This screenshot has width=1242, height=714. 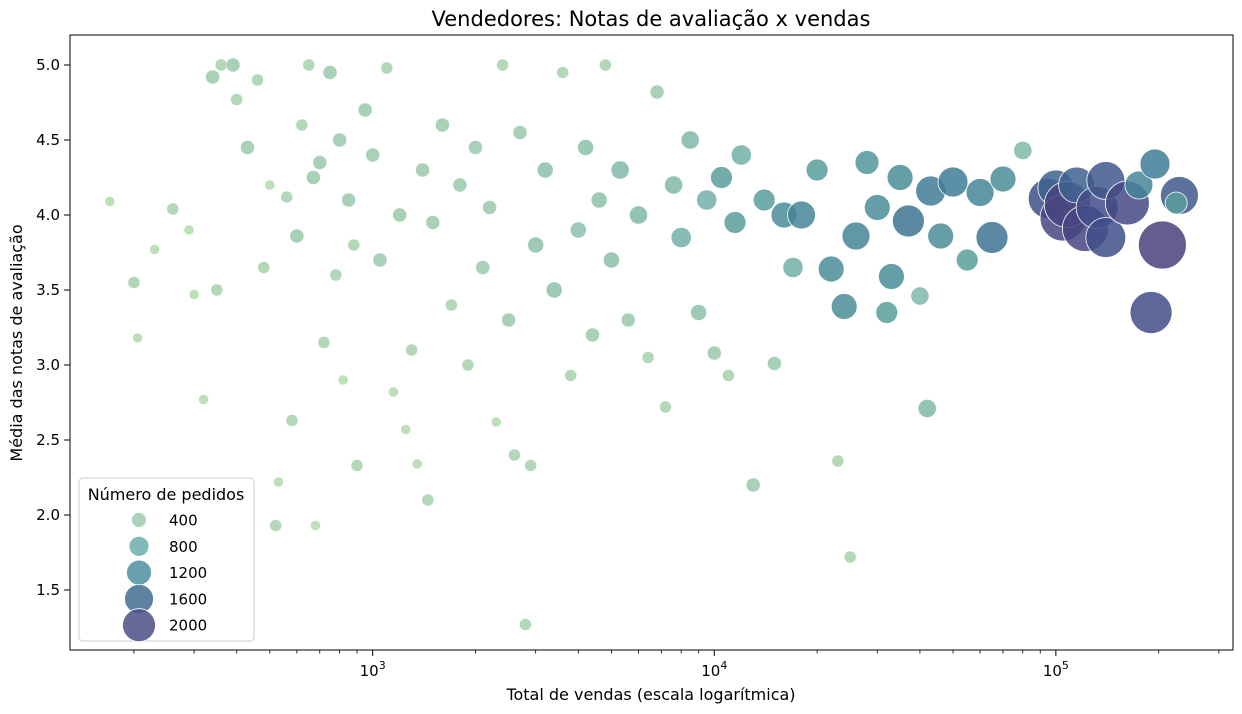 What do you see at coordinates (48, 590) in the screenshot?
I see `y-tick-label: 1.5` at bounding box center [48, 590].